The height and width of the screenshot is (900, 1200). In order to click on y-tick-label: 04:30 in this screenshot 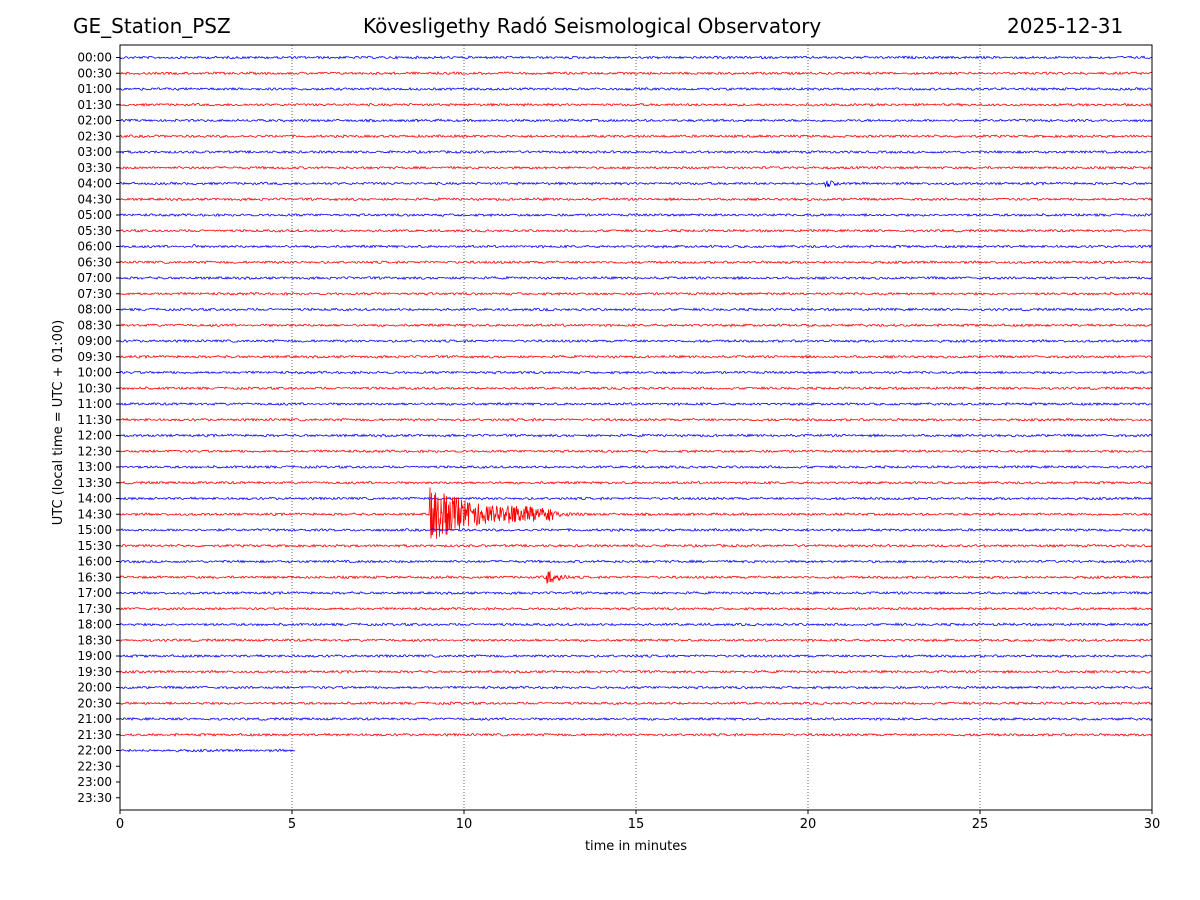, I will do `click(94, 199)`.